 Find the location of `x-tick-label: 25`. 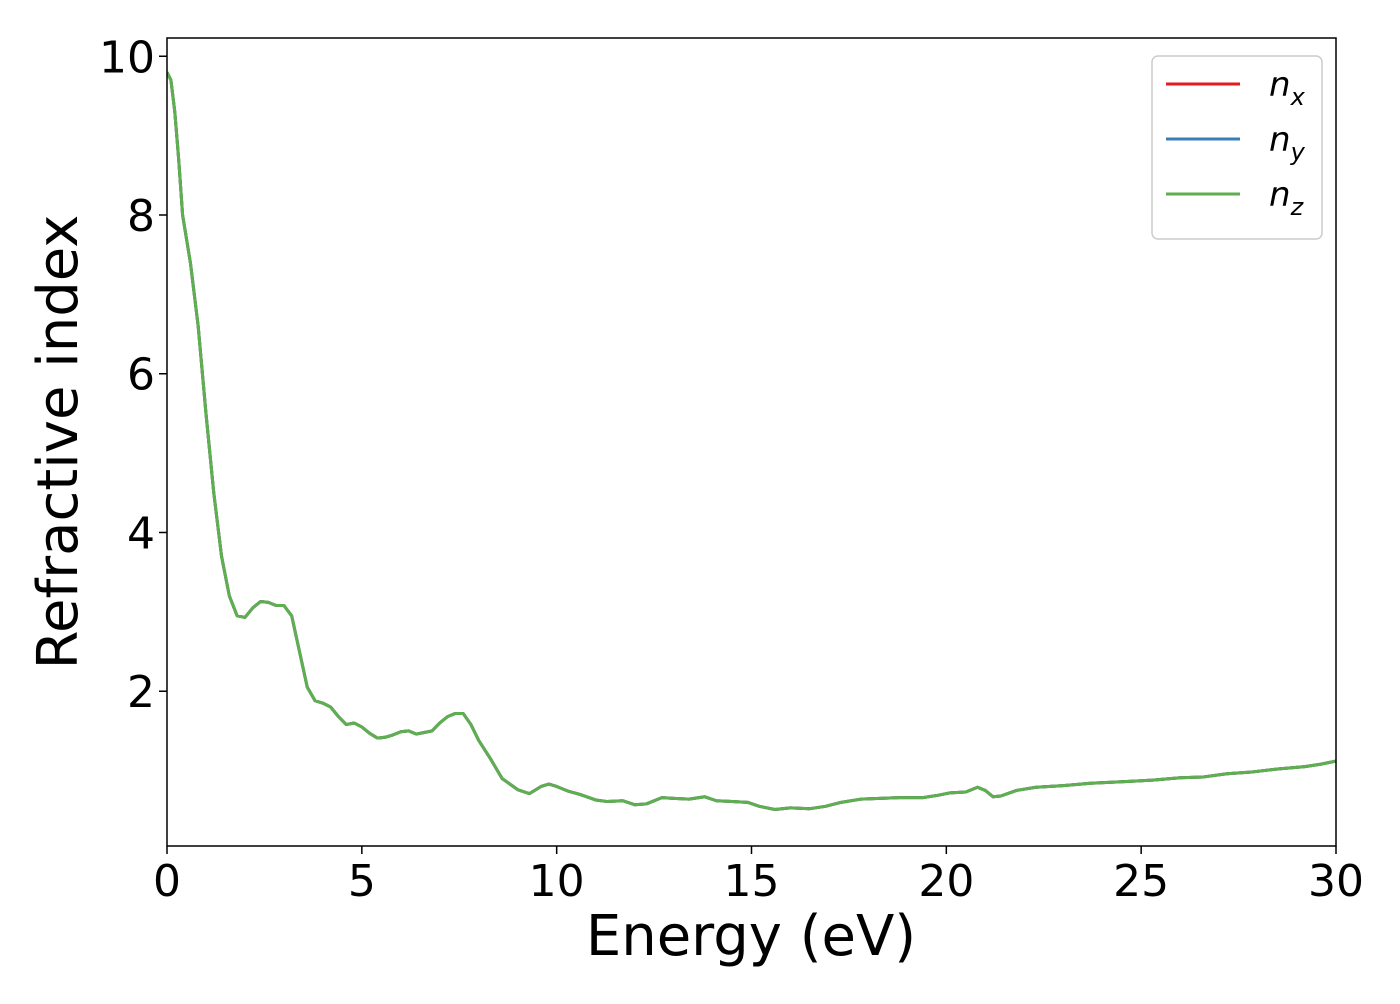

x-tick-label: 25 is located at coordinates (1141, 881).